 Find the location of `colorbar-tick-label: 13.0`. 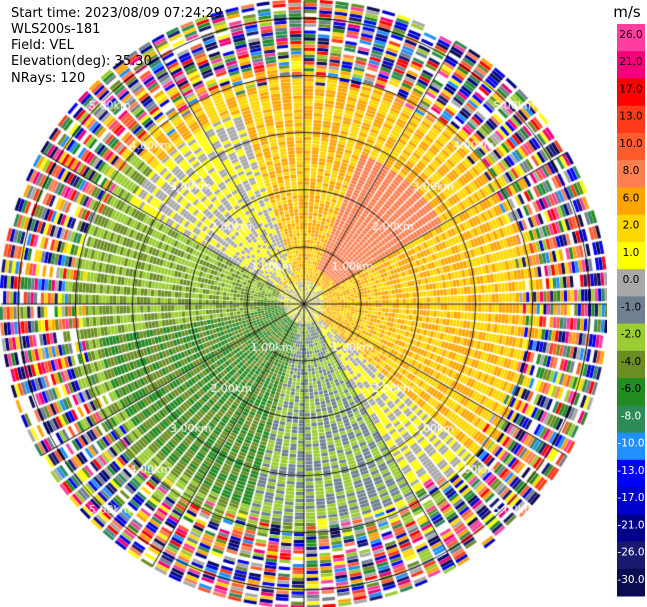

colorbar-tick-label: 13.0 is located at coordinates (630, 117).